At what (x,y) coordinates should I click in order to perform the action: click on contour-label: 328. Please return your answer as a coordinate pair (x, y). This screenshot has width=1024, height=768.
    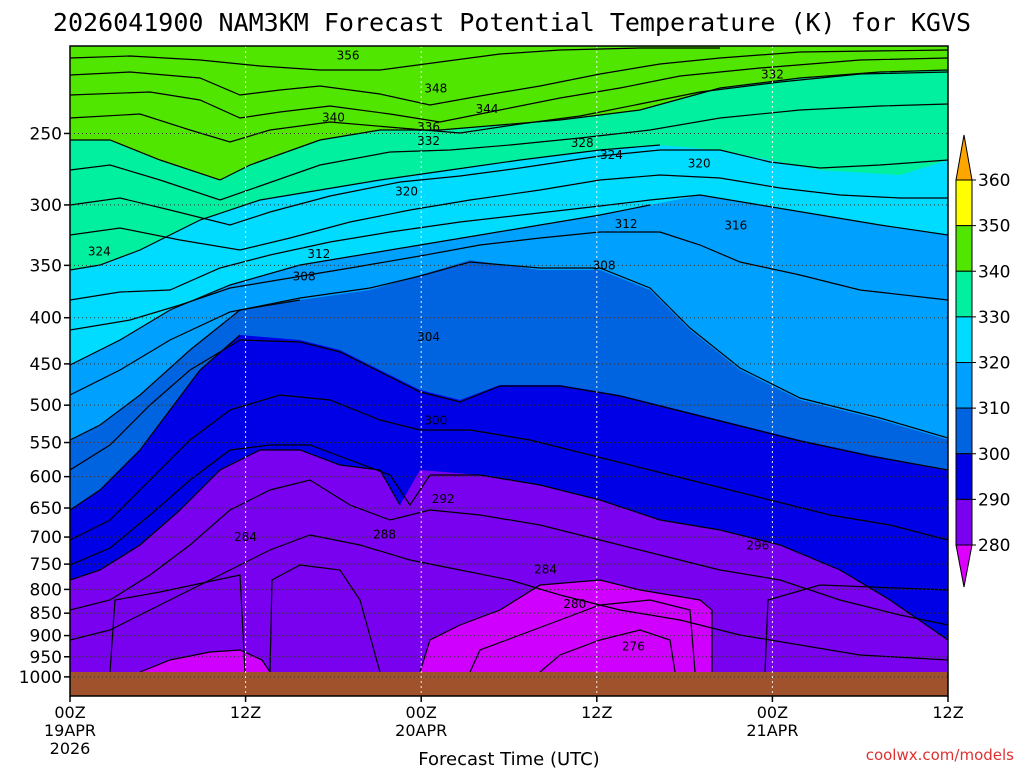
    Looking at the image, I should click on (582, 143).